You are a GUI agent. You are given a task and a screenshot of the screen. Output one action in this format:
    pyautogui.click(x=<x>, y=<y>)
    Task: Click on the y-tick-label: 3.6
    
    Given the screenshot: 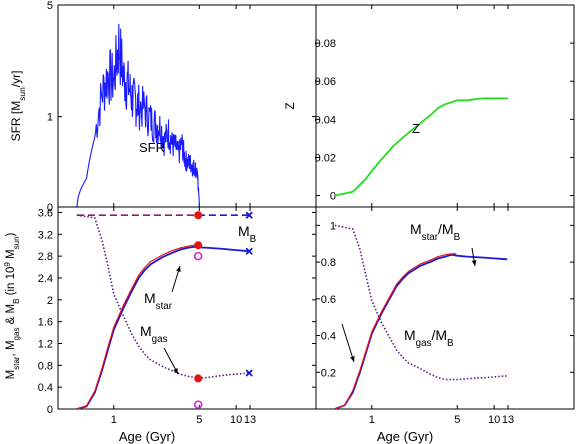 What is the action you would take?
    pyautogui.click(x=45, y=213)
    